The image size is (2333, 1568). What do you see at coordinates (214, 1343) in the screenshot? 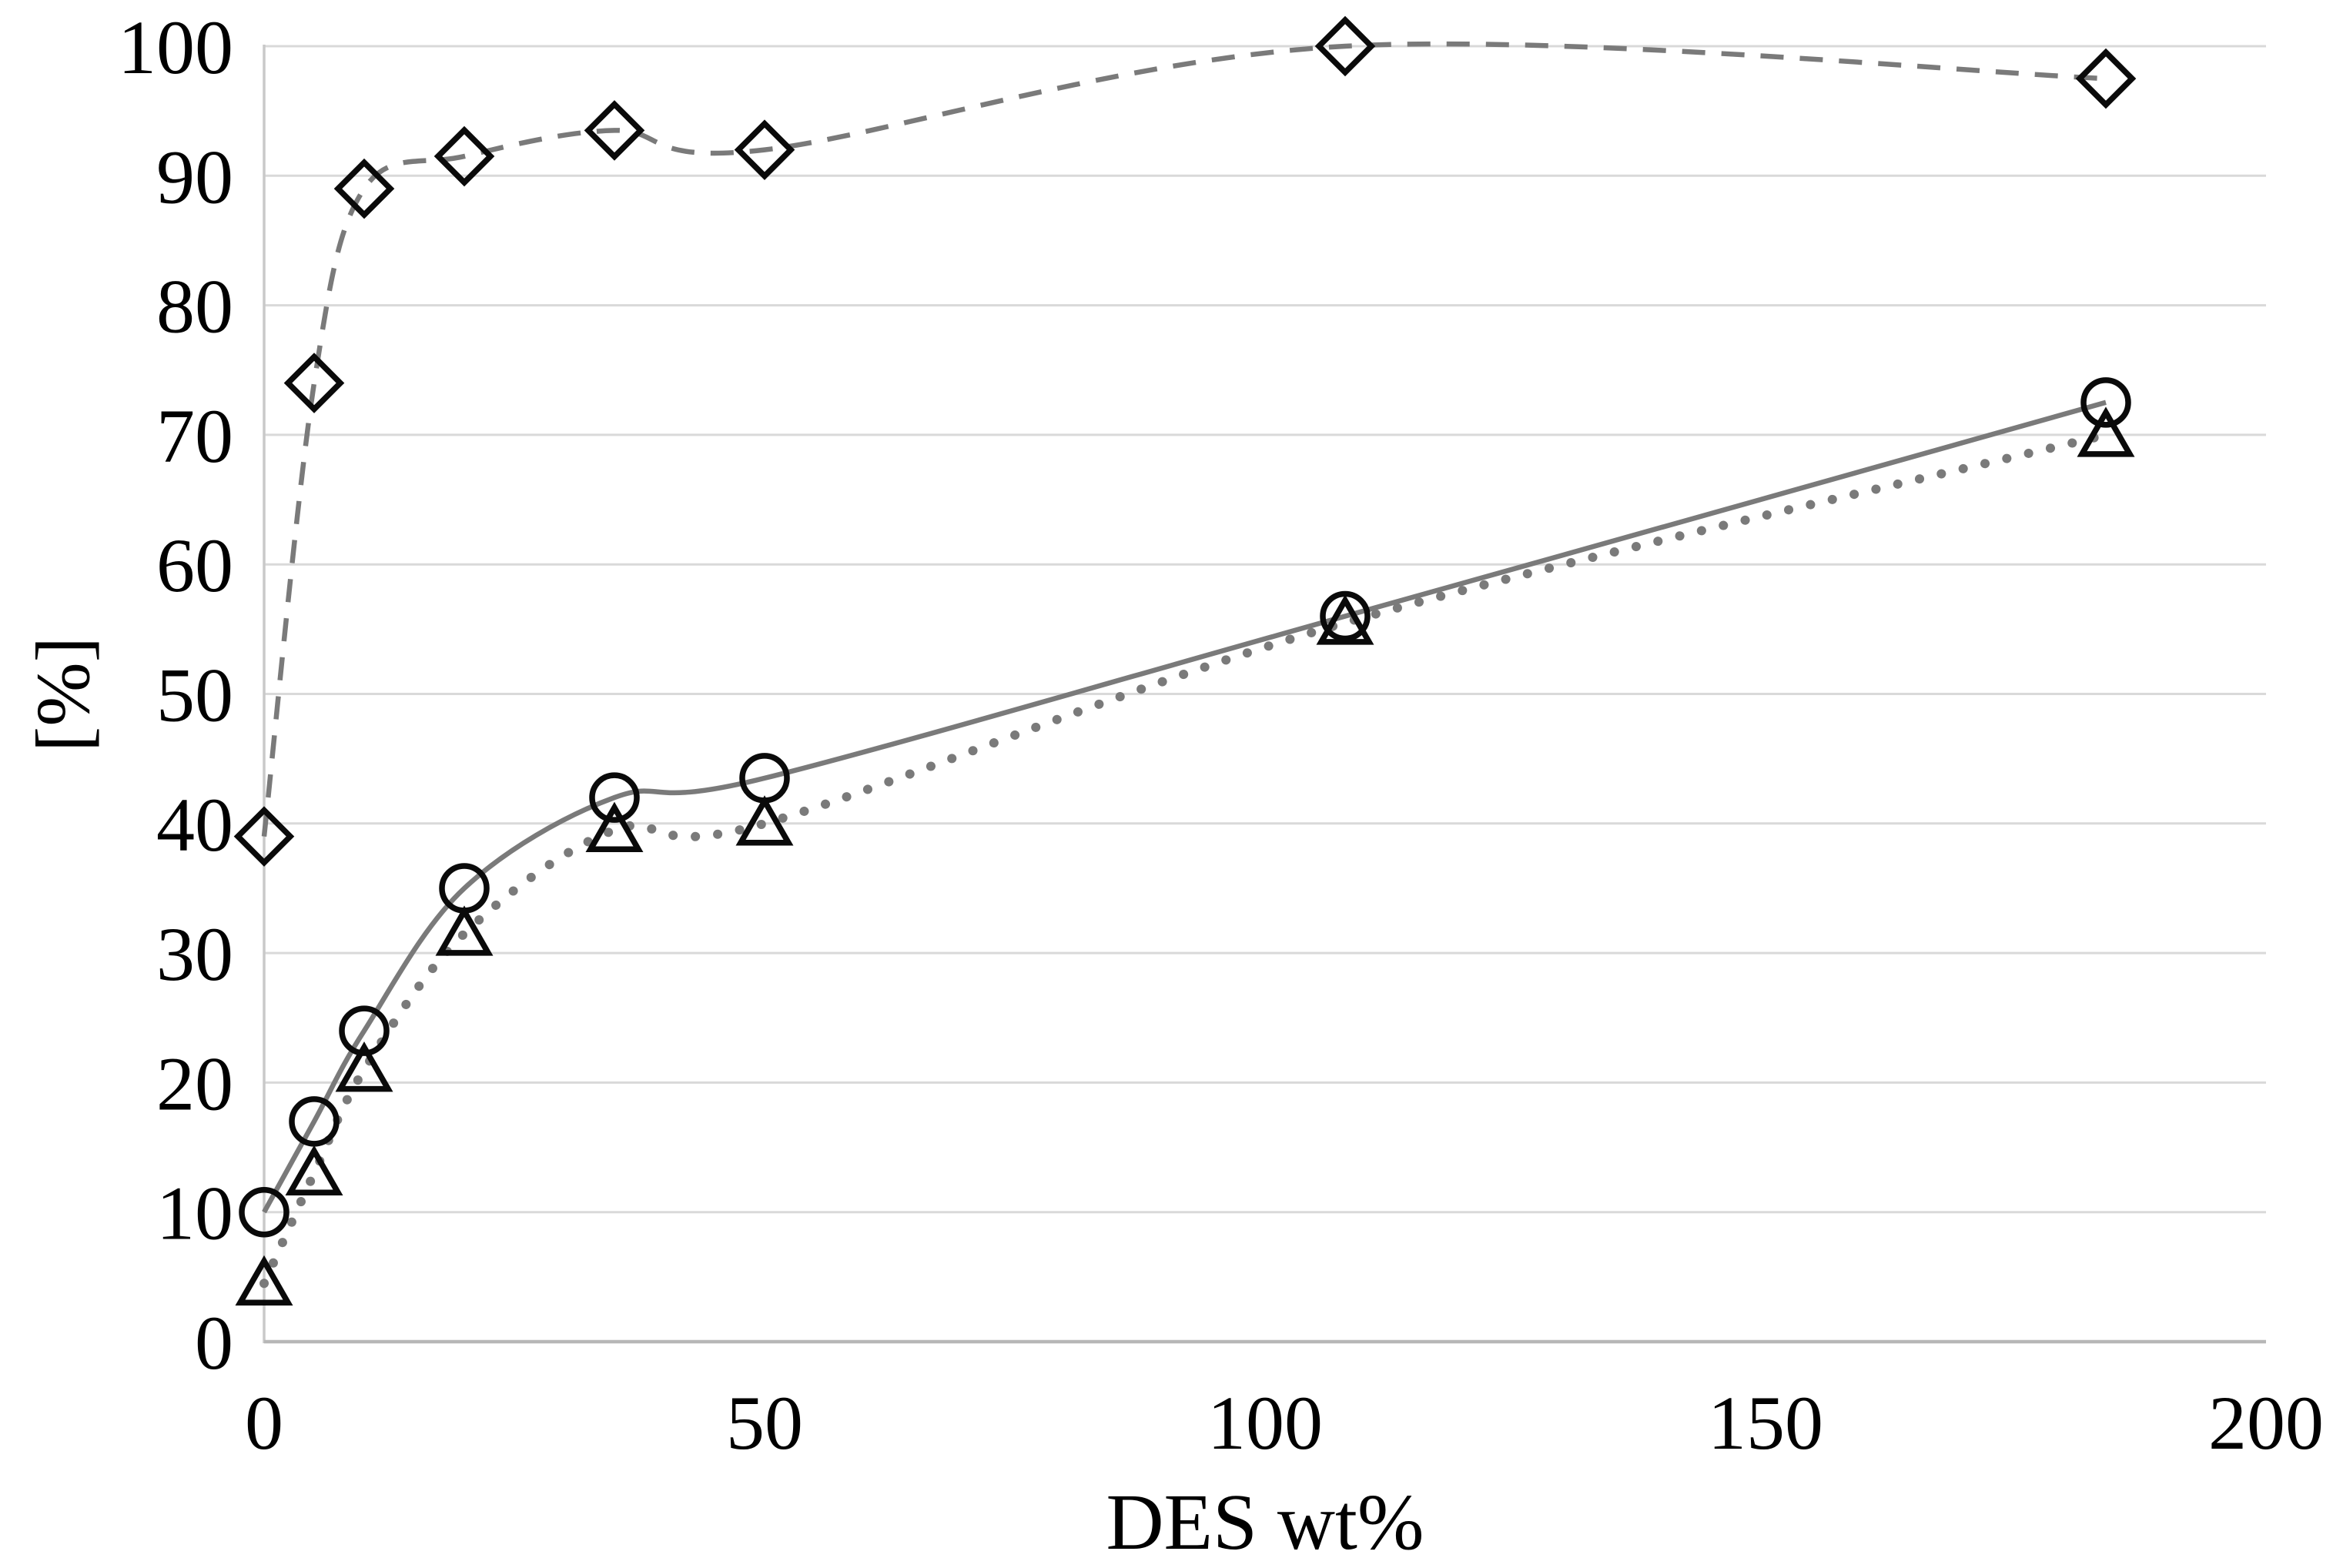
I see `y-tick-label: 0` at bounding box center [214, 1343].